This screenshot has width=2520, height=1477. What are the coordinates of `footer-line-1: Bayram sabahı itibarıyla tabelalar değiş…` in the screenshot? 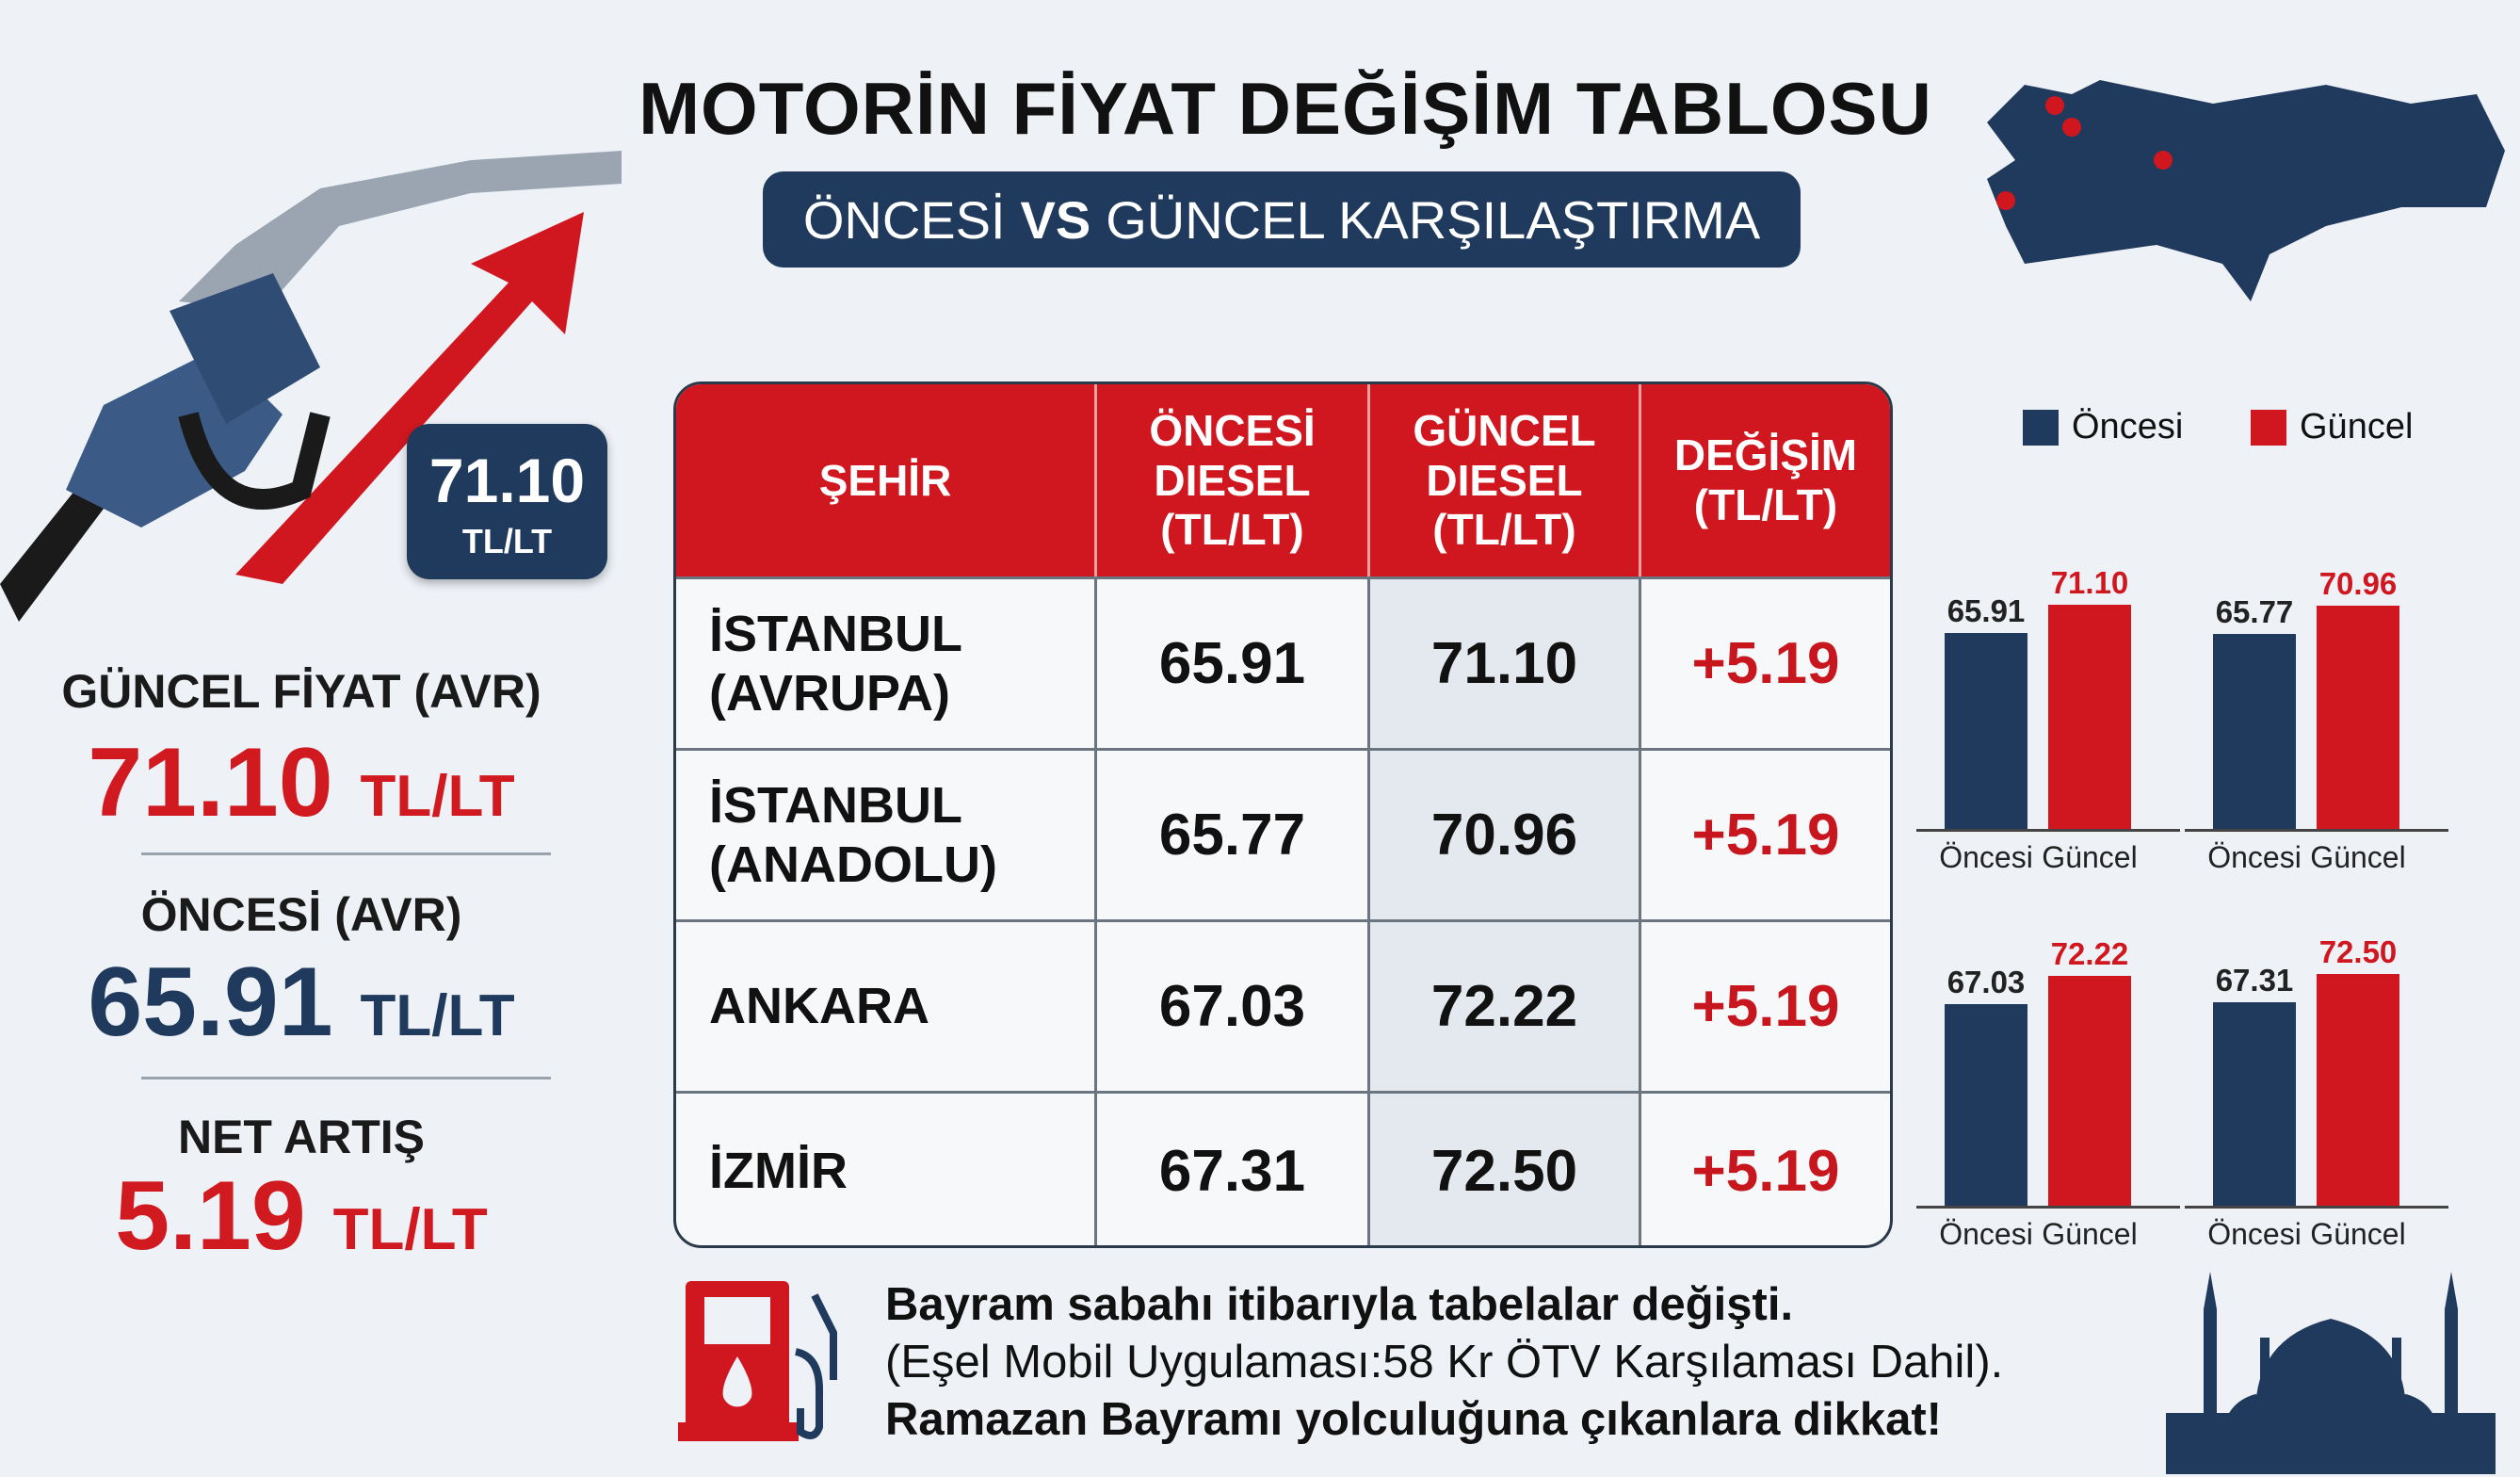 It's located at (1339, 1305).